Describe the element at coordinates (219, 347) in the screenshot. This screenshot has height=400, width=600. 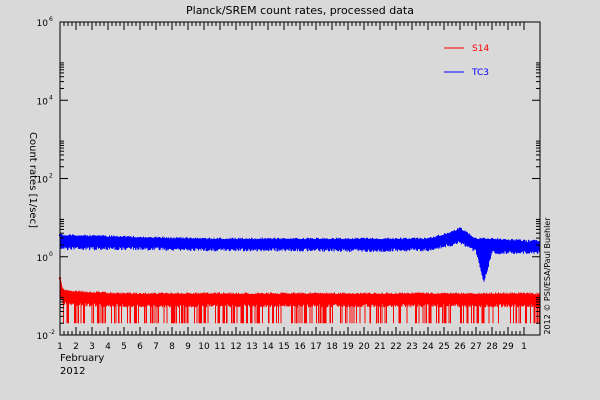
I see `x-tick-label: 11` at that location.